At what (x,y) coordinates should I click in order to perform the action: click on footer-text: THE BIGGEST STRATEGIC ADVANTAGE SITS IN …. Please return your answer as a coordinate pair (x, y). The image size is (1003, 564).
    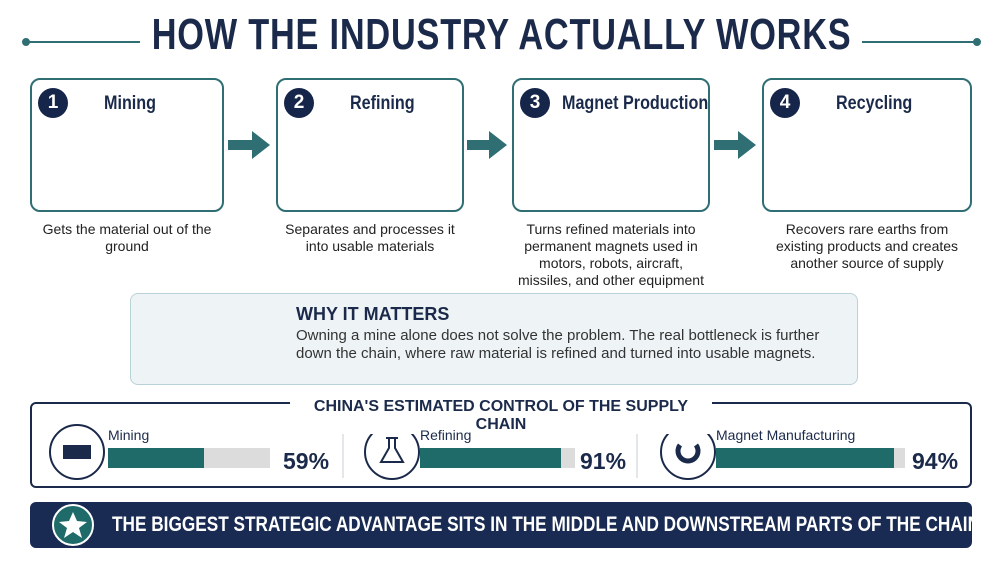
    Looking at the image, I should click on (548, 524).